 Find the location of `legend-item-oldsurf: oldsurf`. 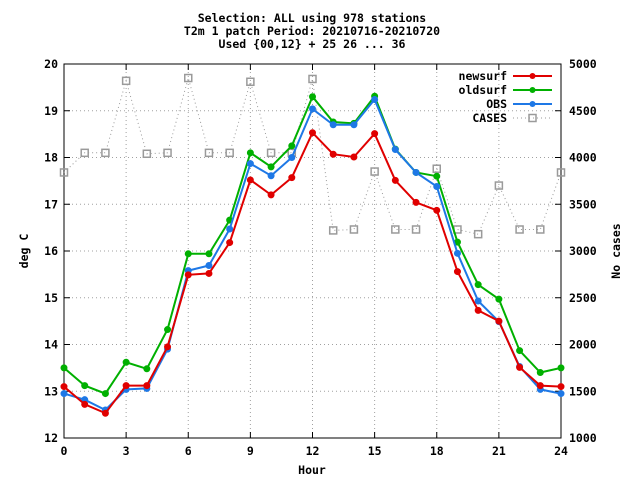

legend-item-oldsurf: oldsurf is located at coordinates (505, 90).